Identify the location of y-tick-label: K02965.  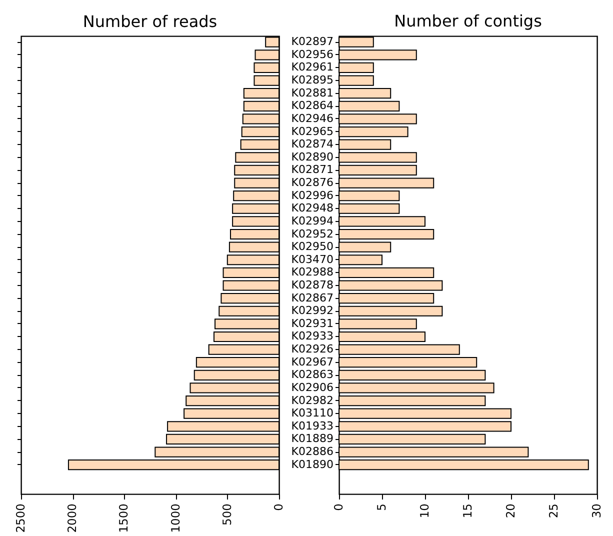
(312, 131).